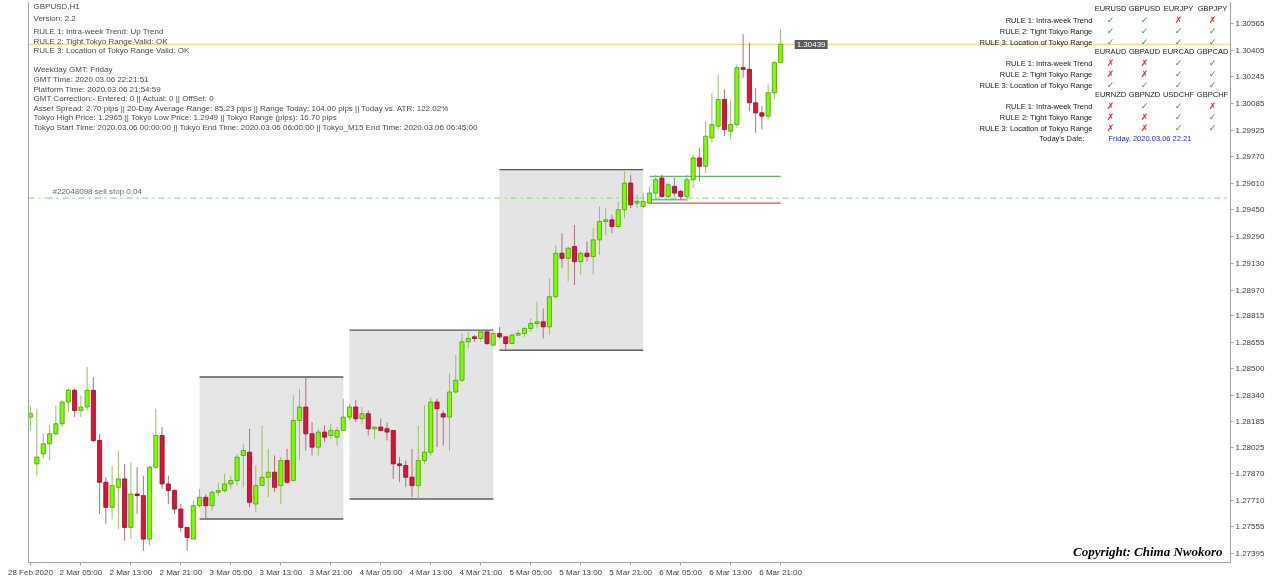 This screenshot has height=578, width=1280. What do you see at coordinates (1250, 104) in the screenshot?
I see `y-tick-label: 1.30085` at bounding box center [1250, 104].